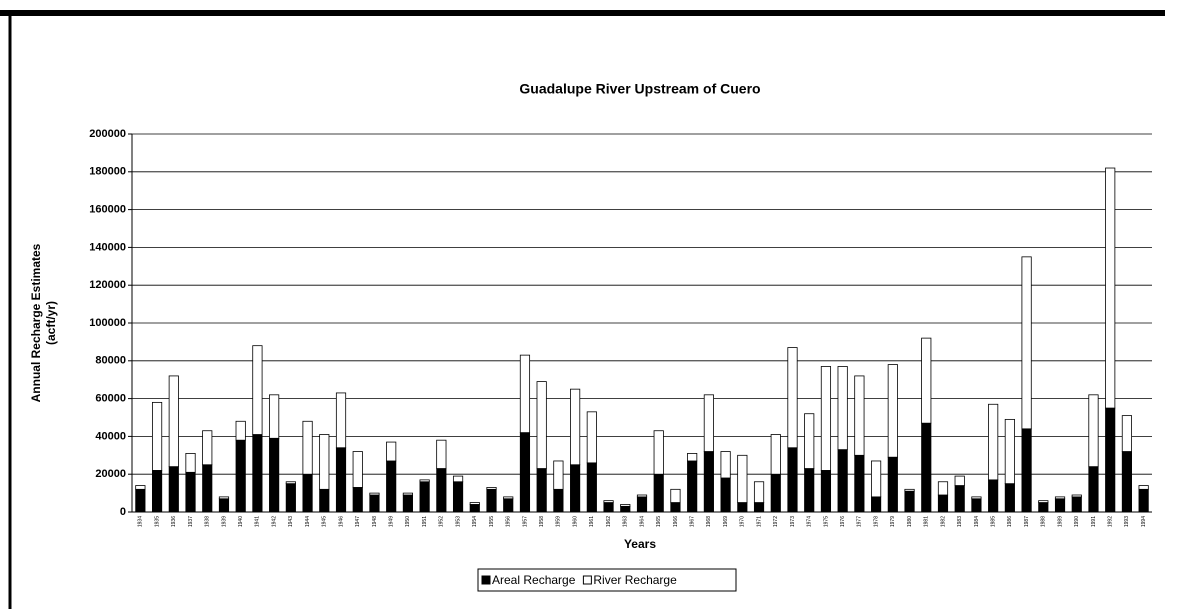  Describe the element at coordinates (341, 521) in the screenshot. I see `x-tick-label: 1946` at that location.